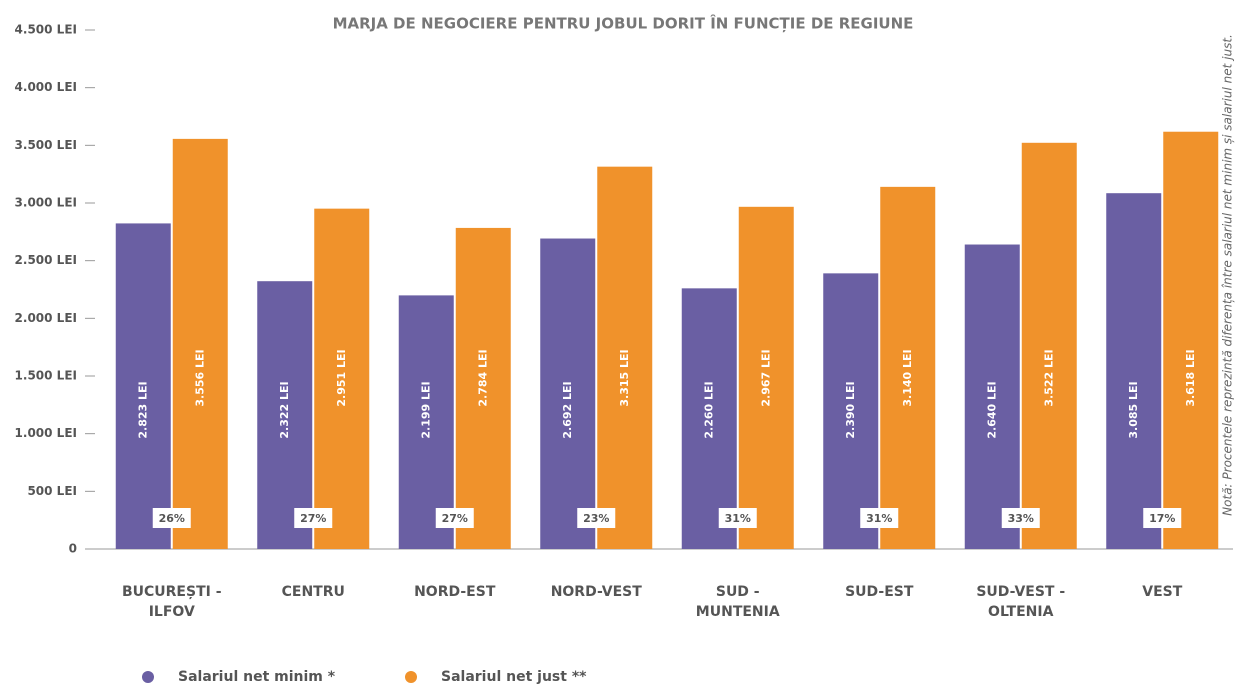 The width and height of the screenshot is (1236, 686). I want to click on value-label: 2.199 LEI, so click(425, 409).